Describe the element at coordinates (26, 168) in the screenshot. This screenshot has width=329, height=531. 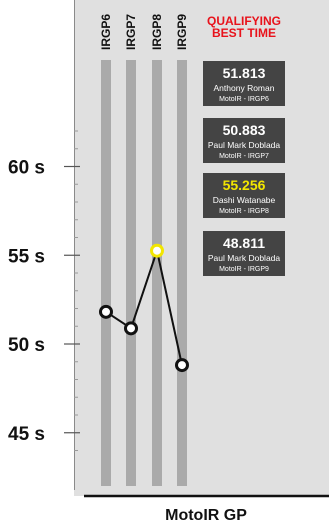
I see `y-tick-label: 60 s` at that location.